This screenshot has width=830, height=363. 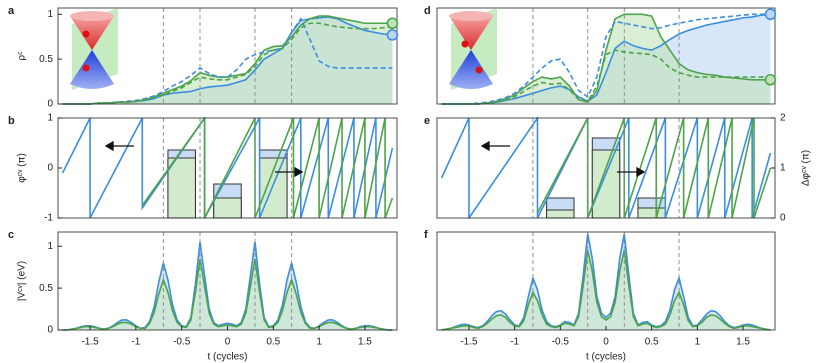 What do you see at coordinates (22, 56) in the screenshot?
I see `y-axis-label: ρᶜ` at bounding box center [22, 56].